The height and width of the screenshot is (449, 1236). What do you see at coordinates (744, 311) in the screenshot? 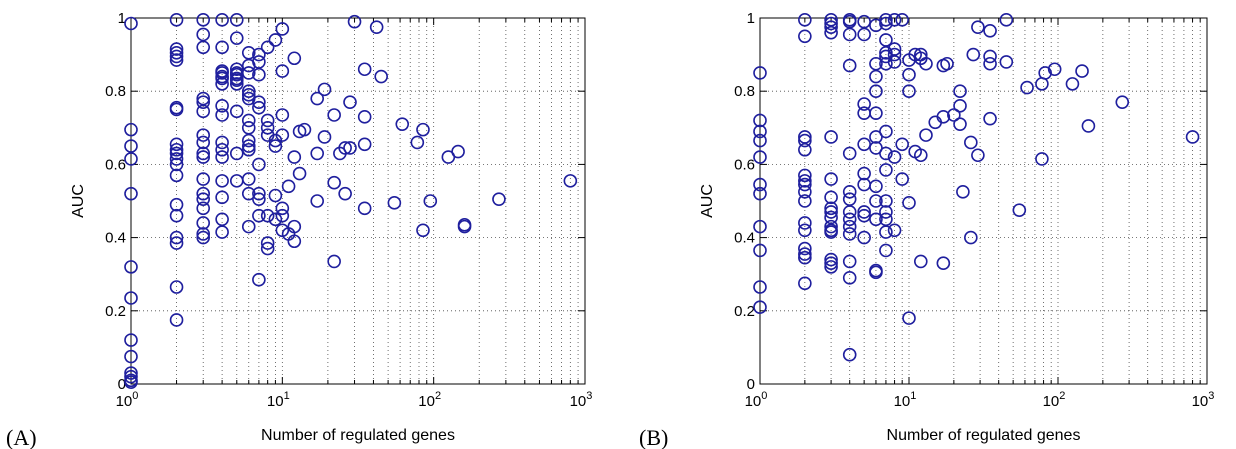
I see `y-tick-label: 0.2` at bounding box center [744, 311].